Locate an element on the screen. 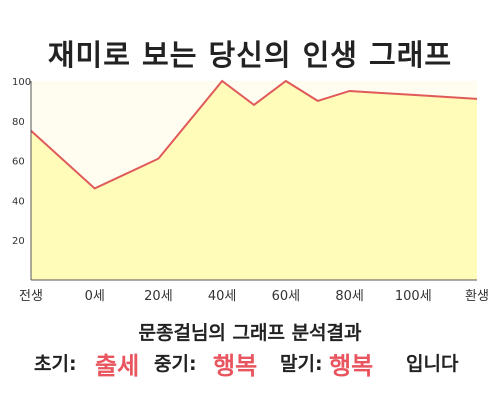 This screenshot has height=400, width=500. x-tick-label: 60세 is located at coordinates (286, 296).